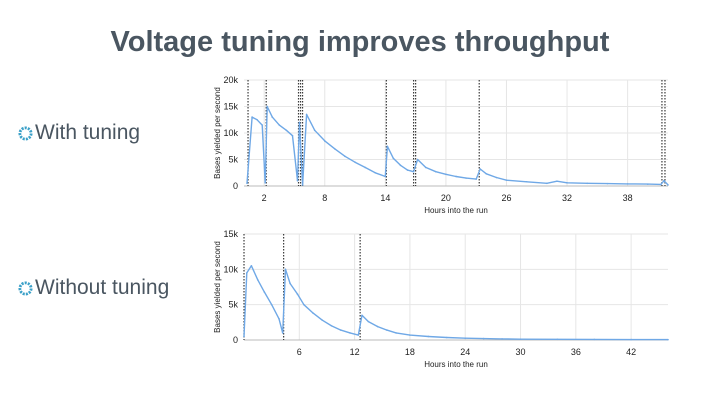 The width and height of the screenshot is (720, 405). I want to click on x-tick-label: 2, so click(264, 198).